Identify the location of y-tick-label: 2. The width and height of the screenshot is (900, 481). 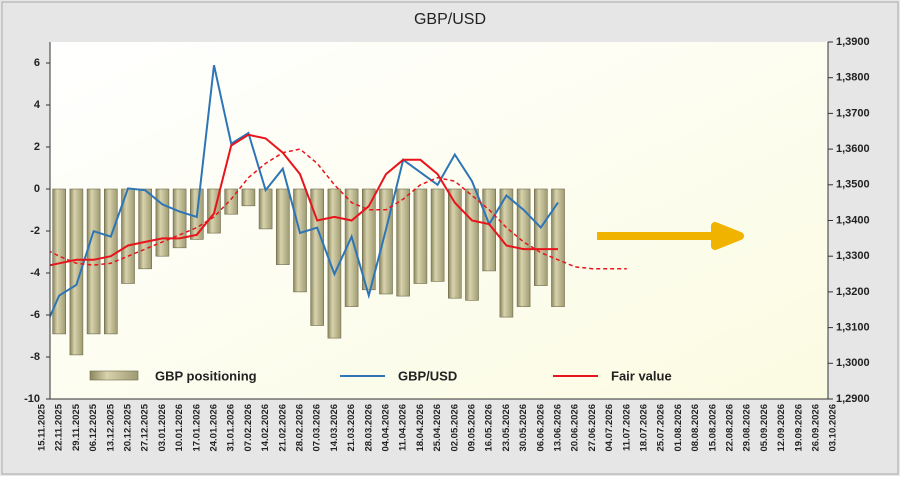
(37, 147).